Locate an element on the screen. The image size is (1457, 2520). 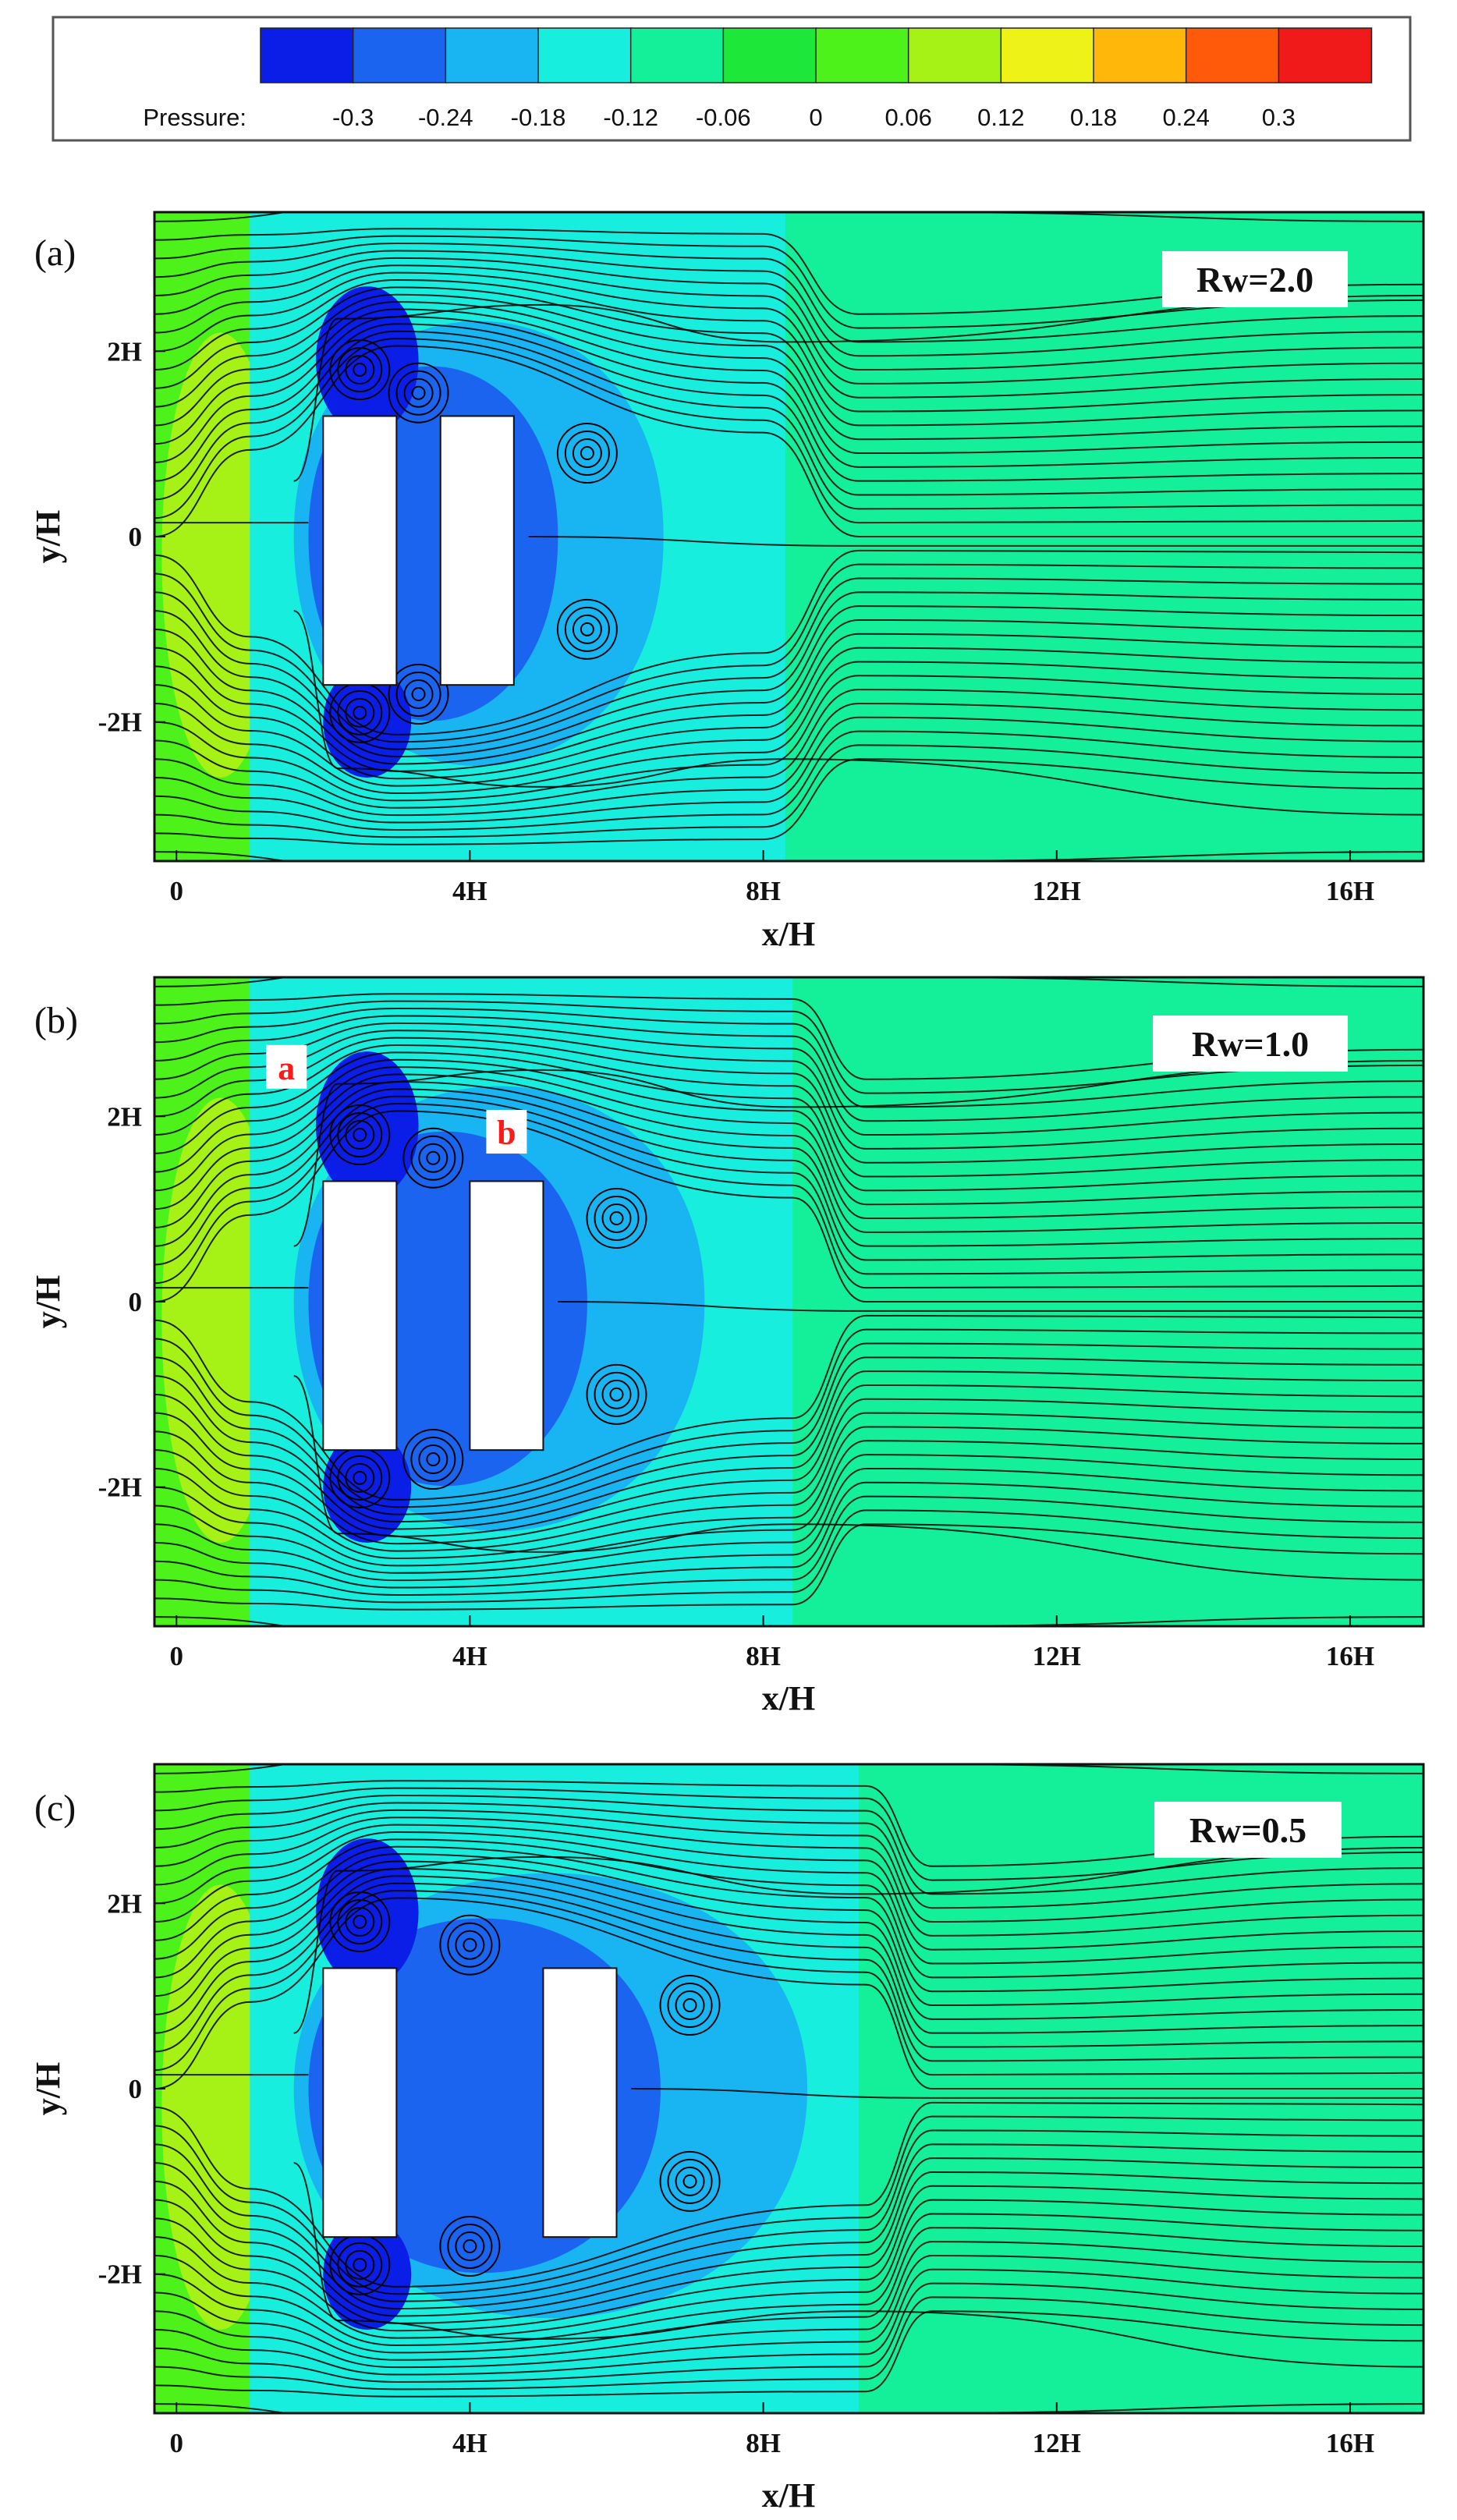
rw-annotation-text: Rw=1.0 is located at coordinates (1250, 1044).